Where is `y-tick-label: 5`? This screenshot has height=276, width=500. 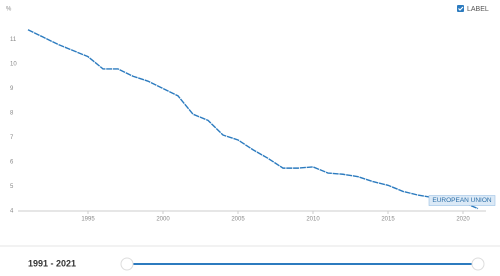
y-tick-label: 5 is located at coordinates (12, 187).